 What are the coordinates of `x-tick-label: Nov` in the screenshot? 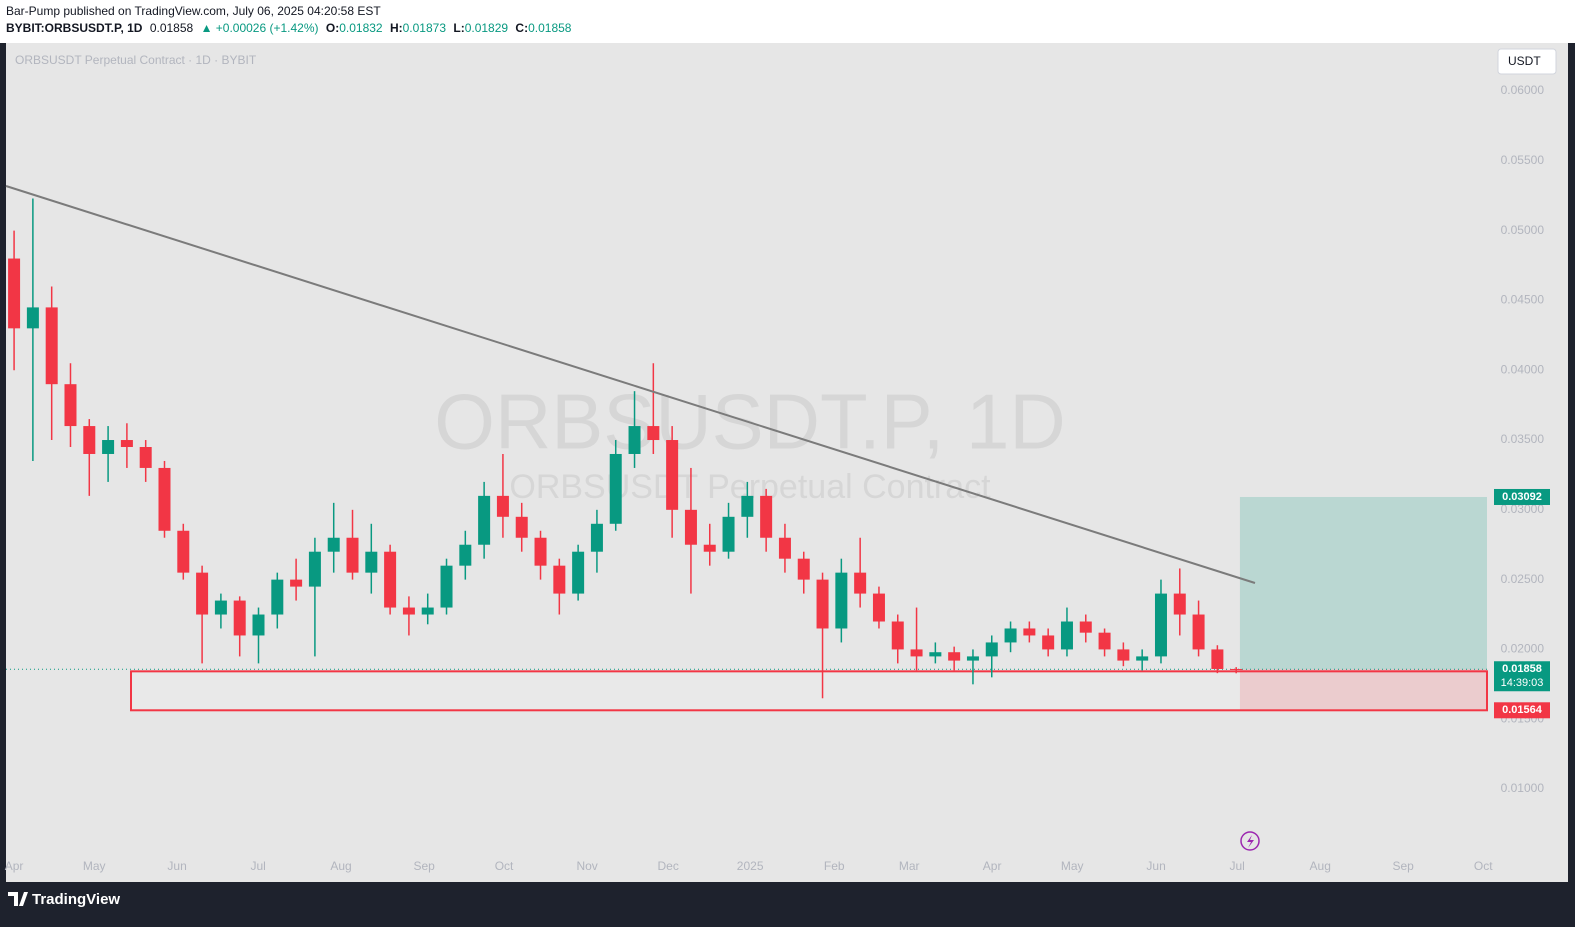 It's located at (586, 866).